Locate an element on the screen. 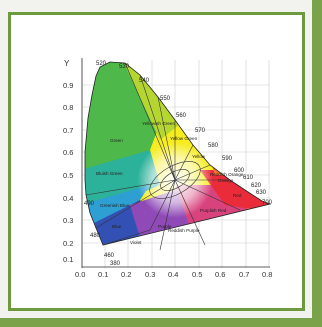 This screenshot has width=322, height=327. wavelength-label: 490 is located at coordinates (89, 204).